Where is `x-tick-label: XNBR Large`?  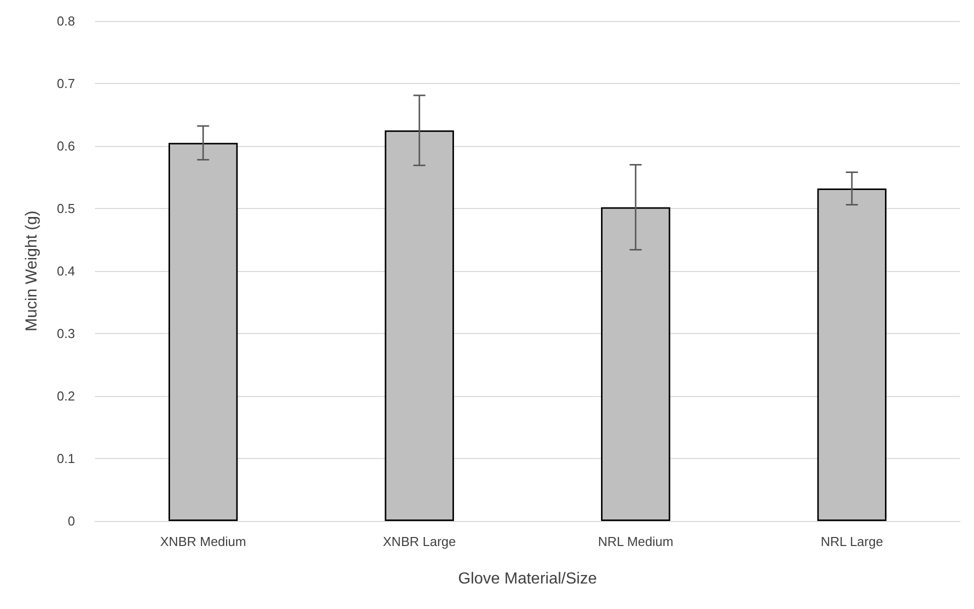
x-tick-label: XNBR Large is located at coordinates (419, 541).